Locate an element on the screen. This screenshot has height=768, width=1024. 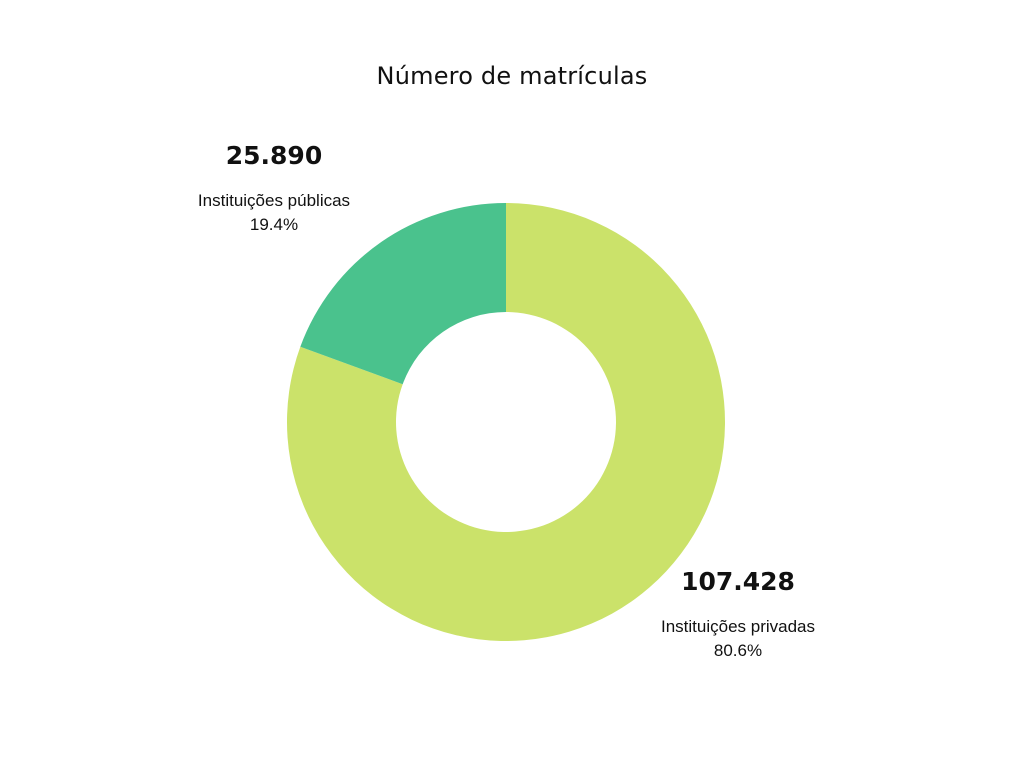
slice-value-label: 107.428 is located at coordinates (738, 581).